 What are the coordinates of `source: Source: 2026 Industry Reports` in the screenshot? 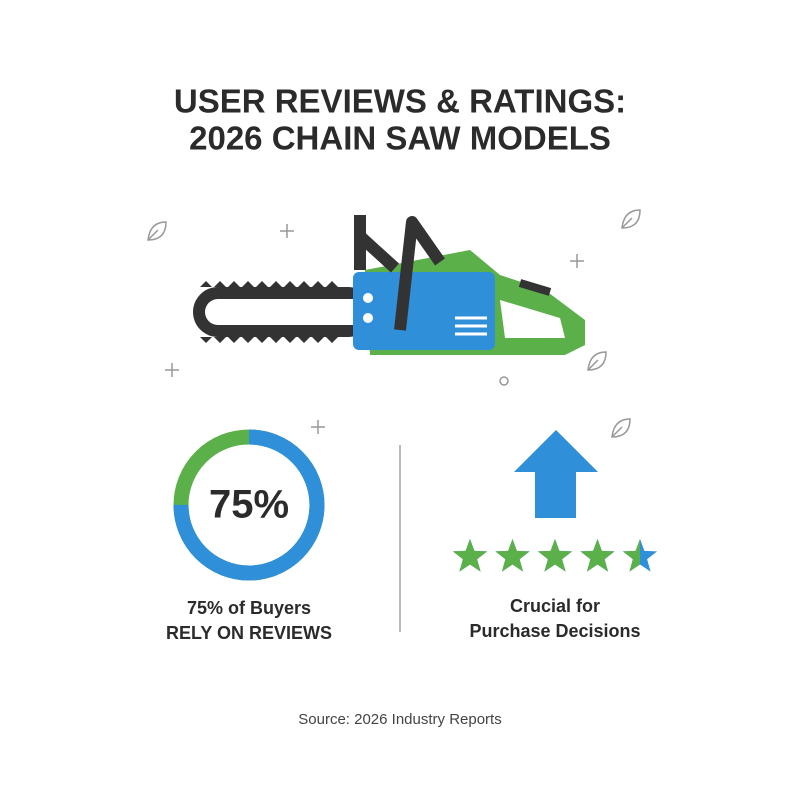 It's located at (399, 719).